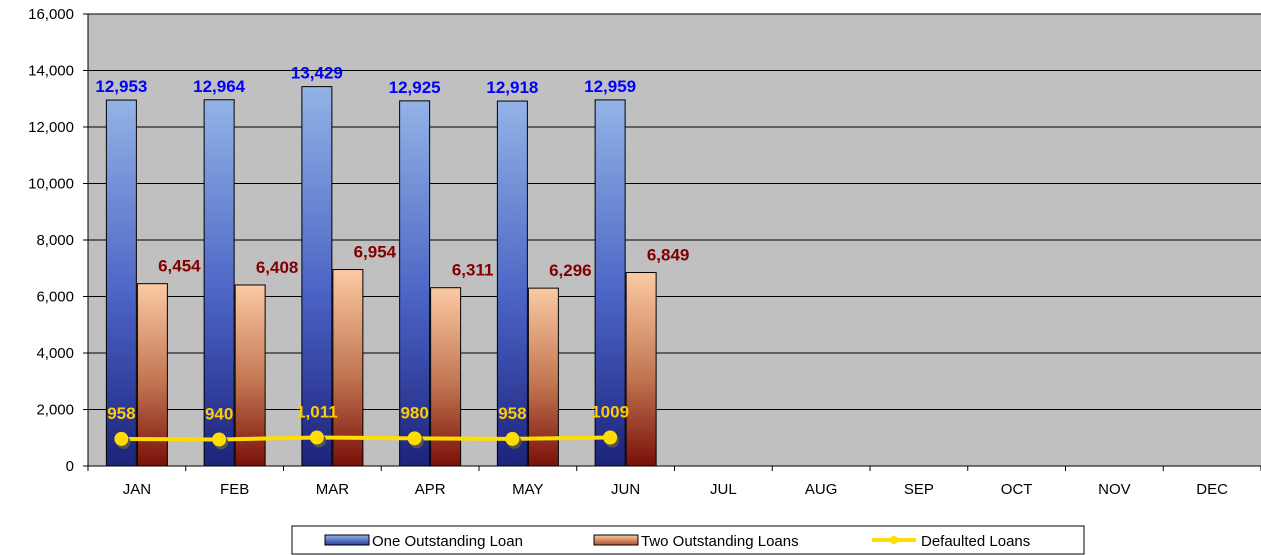 The width and height of the screenshot is (1261, 555). What do you see at coordinates (527, 489) in the screenshot?
I see `x-tick-label: MAY` at bounding box center [527, 489].